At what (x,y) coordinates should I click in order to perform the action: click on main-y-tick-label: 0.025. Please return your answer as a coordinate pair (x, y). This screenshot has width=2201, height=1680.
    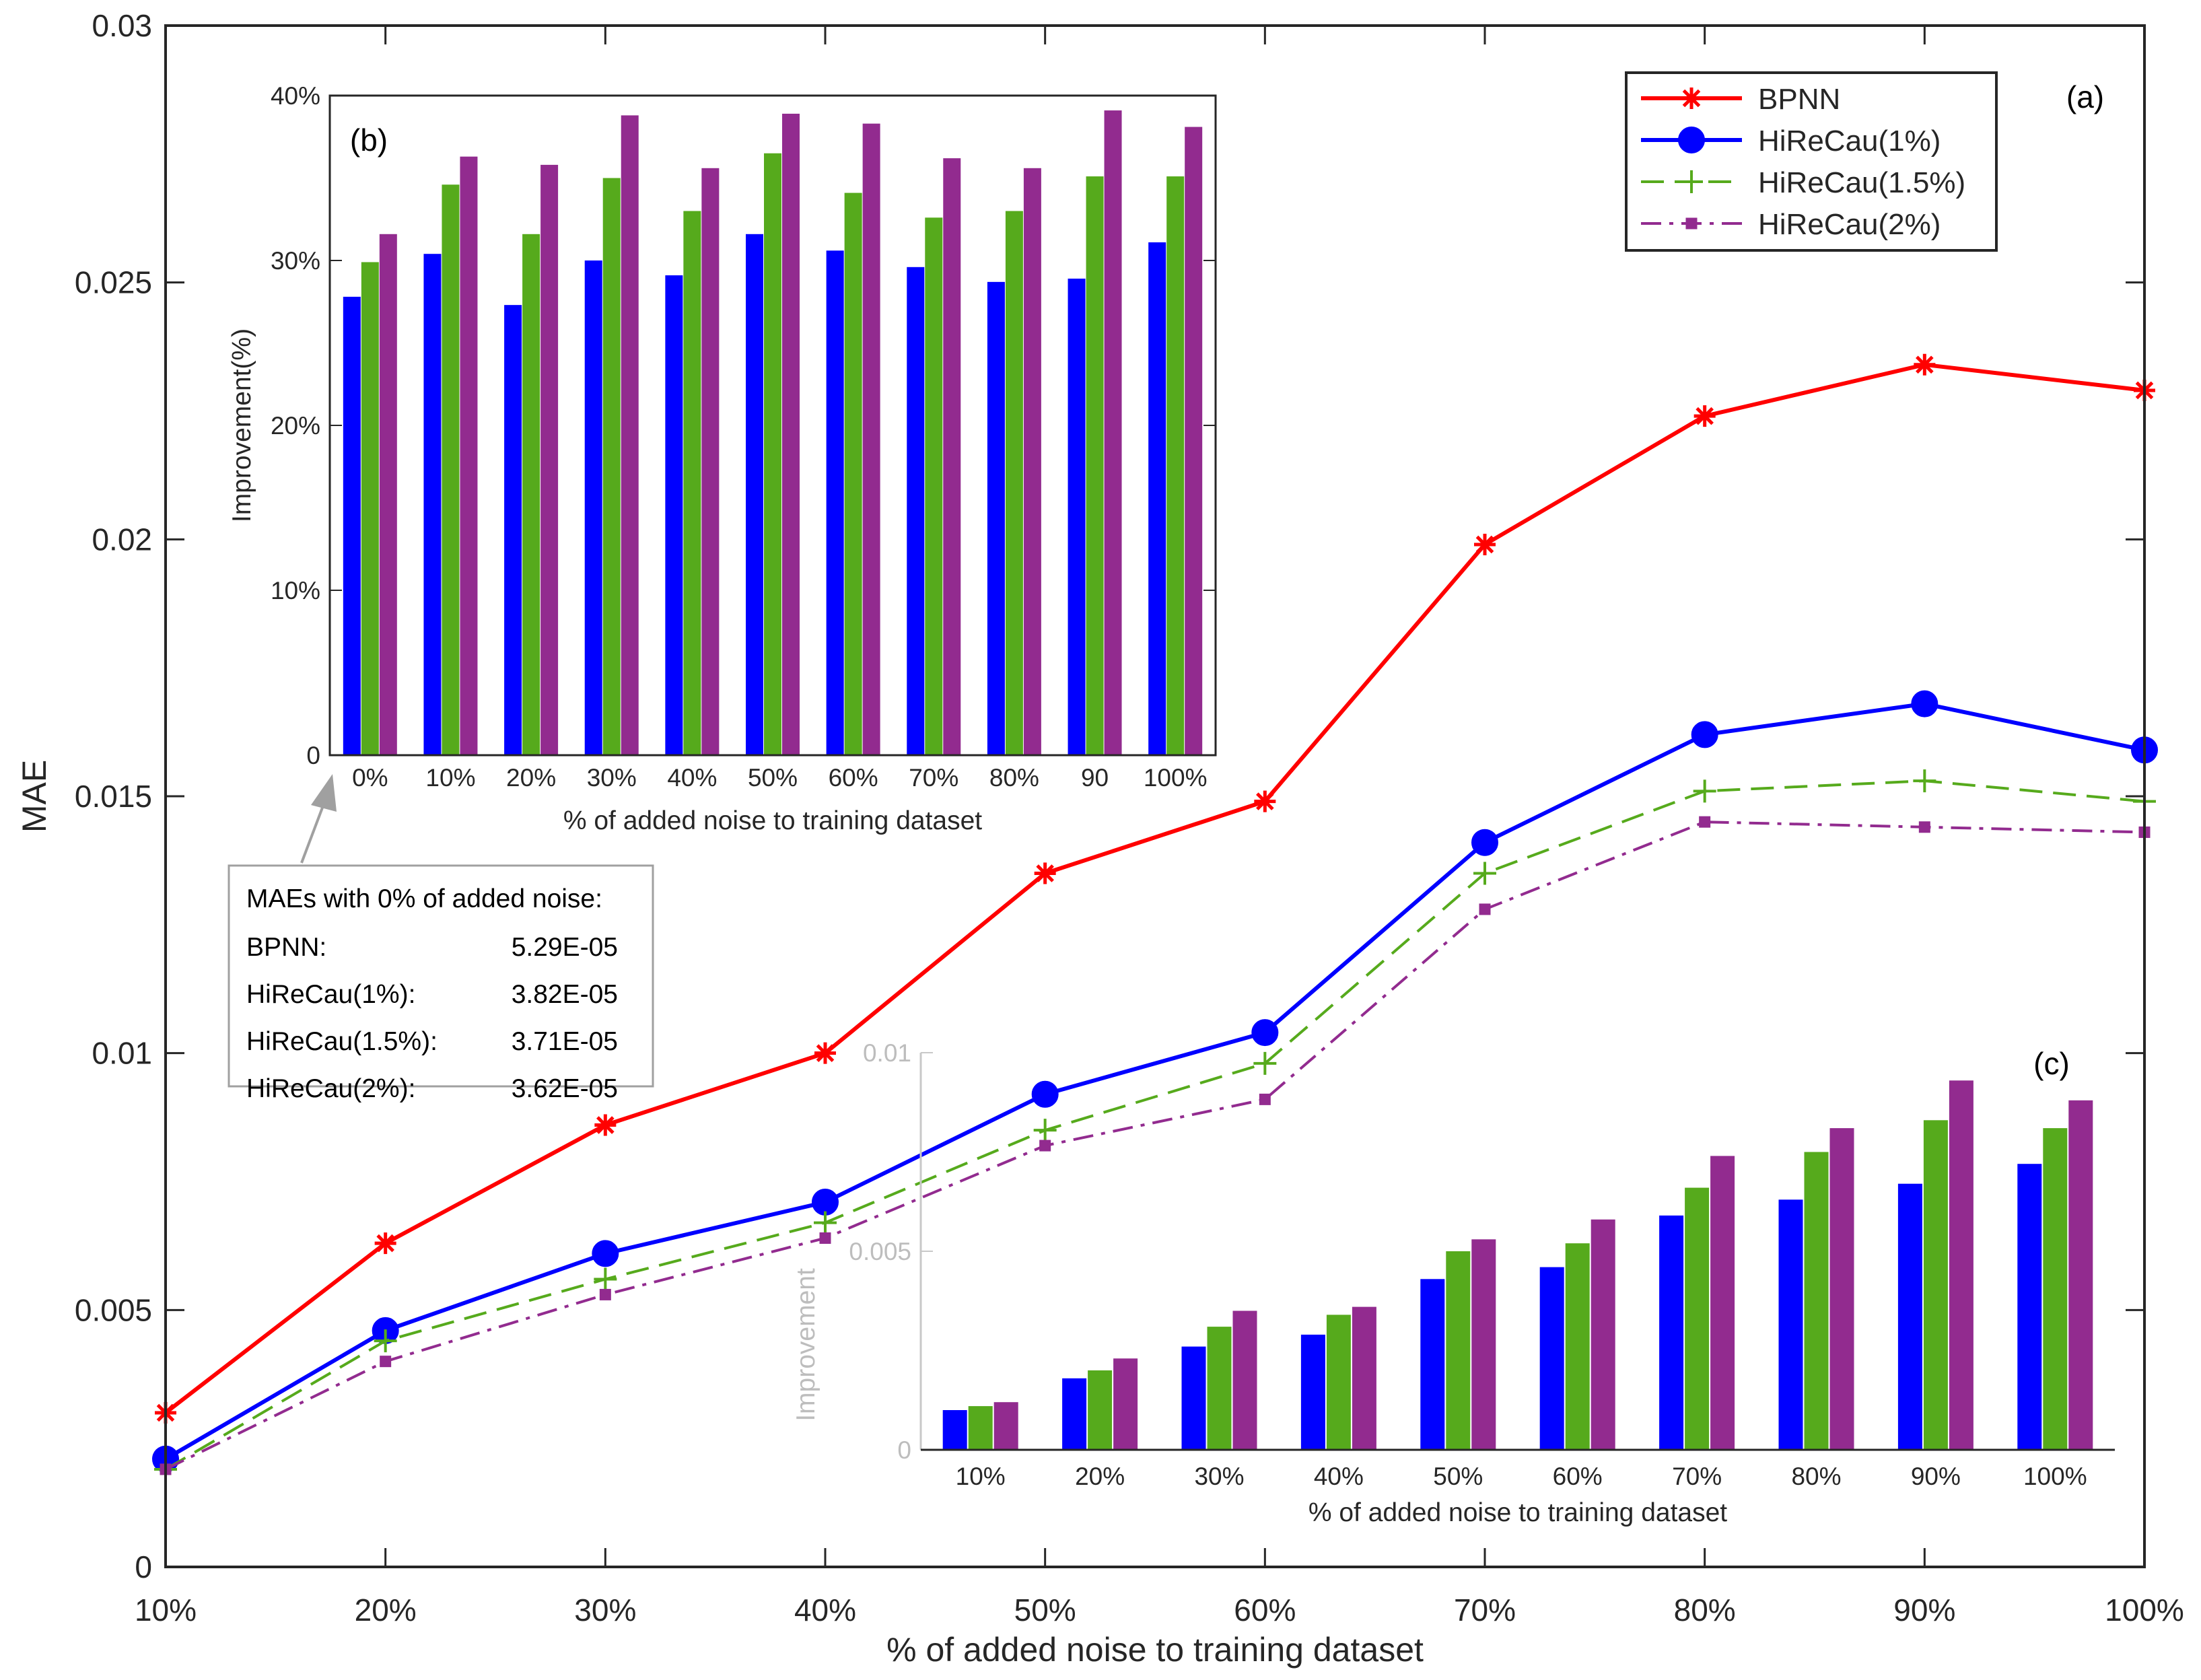
    Looking at the image, I should click on (113, 282).